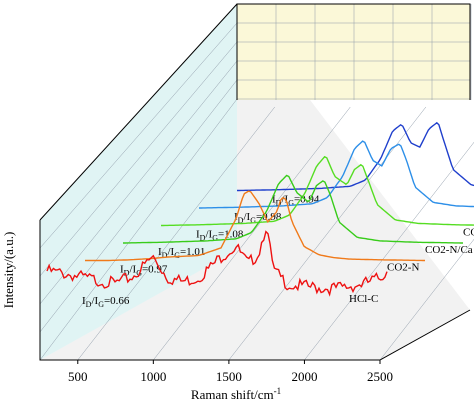 This screenshot has height=405, width=474. I want to click on y-axis-label: Intensity/(a.u.), so click(8, 270).